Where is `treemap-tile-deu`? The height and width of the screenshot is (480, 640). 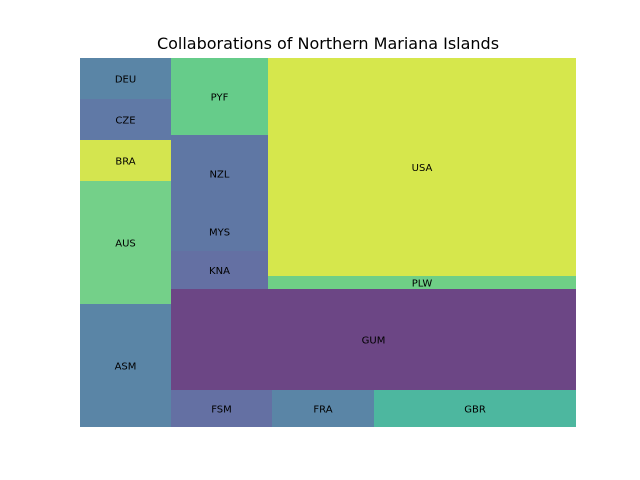 treemap-tile-deu is located at coordinates (125, 78).